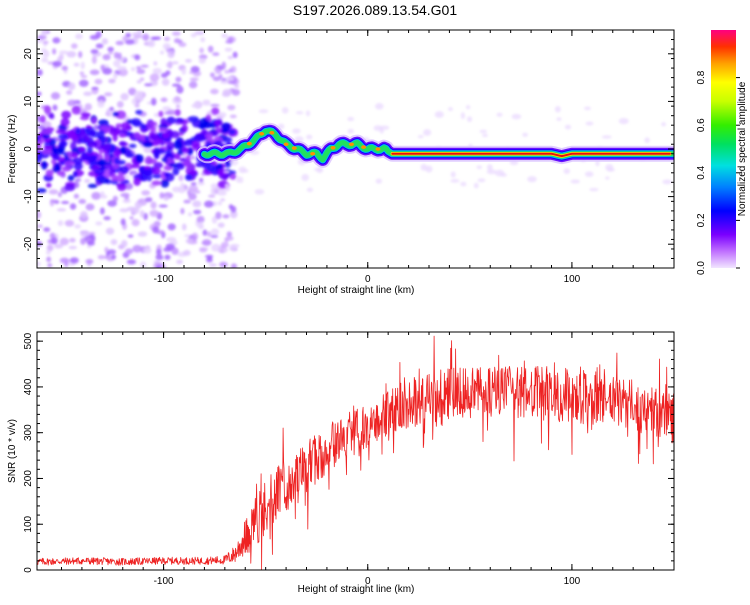 The width and height of the screenshot is (750, 605). What do you see at coordinates (701, 268) in the screenshot?
I see `colorbar-tick-label: 0.0` at bounding box center [701, 268].